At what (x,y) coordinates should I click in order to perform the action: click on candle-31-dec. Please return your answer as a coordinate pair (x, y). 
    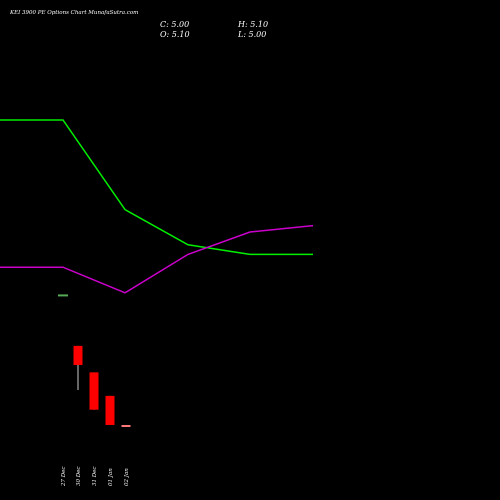
    Looking at the image, I should click on (94, 391).